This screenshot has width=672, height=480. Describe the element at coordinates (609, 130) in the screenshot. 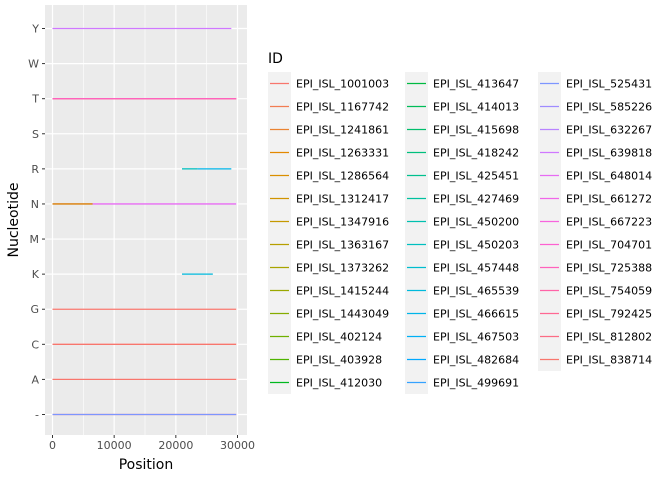

I see `legend-label: EPI_ISL_632267` at that location.